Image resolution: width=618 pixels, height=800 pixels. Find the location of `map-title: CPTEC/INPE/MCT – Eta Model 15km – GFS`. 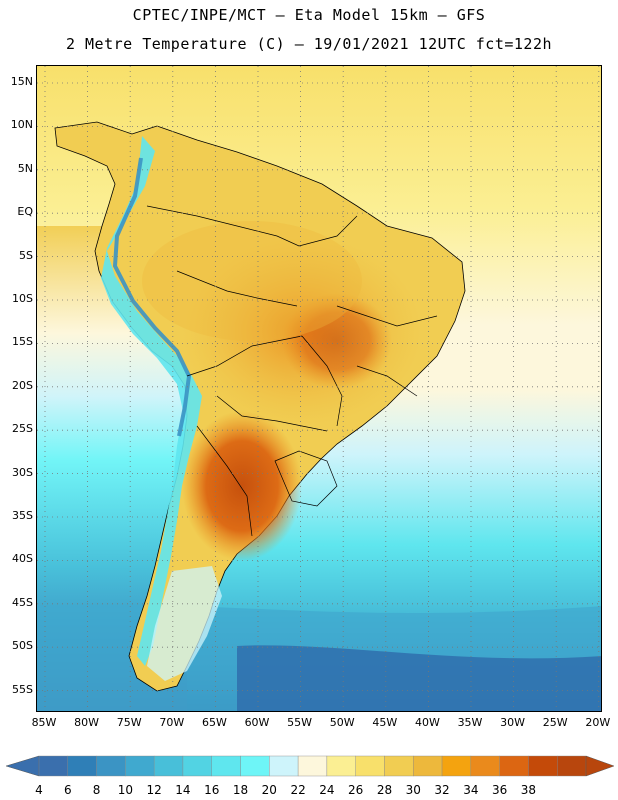

map-title: CPTEC/INPE/MCT – Eta Model 15km – GFS is located at coordinates (309, 15).